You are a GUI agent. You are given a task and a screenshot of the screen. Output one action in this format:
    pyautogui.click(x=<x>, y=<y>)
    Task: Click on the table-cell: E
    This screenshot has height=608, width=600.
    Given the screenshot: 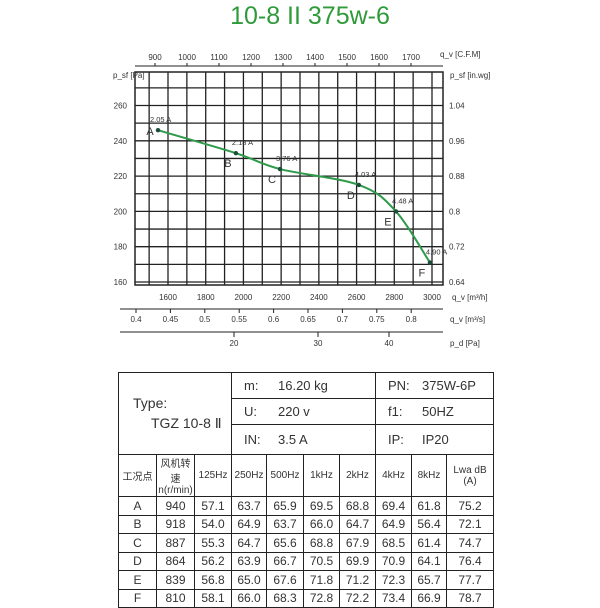 What is the action you would take?
    pyautogui.click(x=137, y=580)
    